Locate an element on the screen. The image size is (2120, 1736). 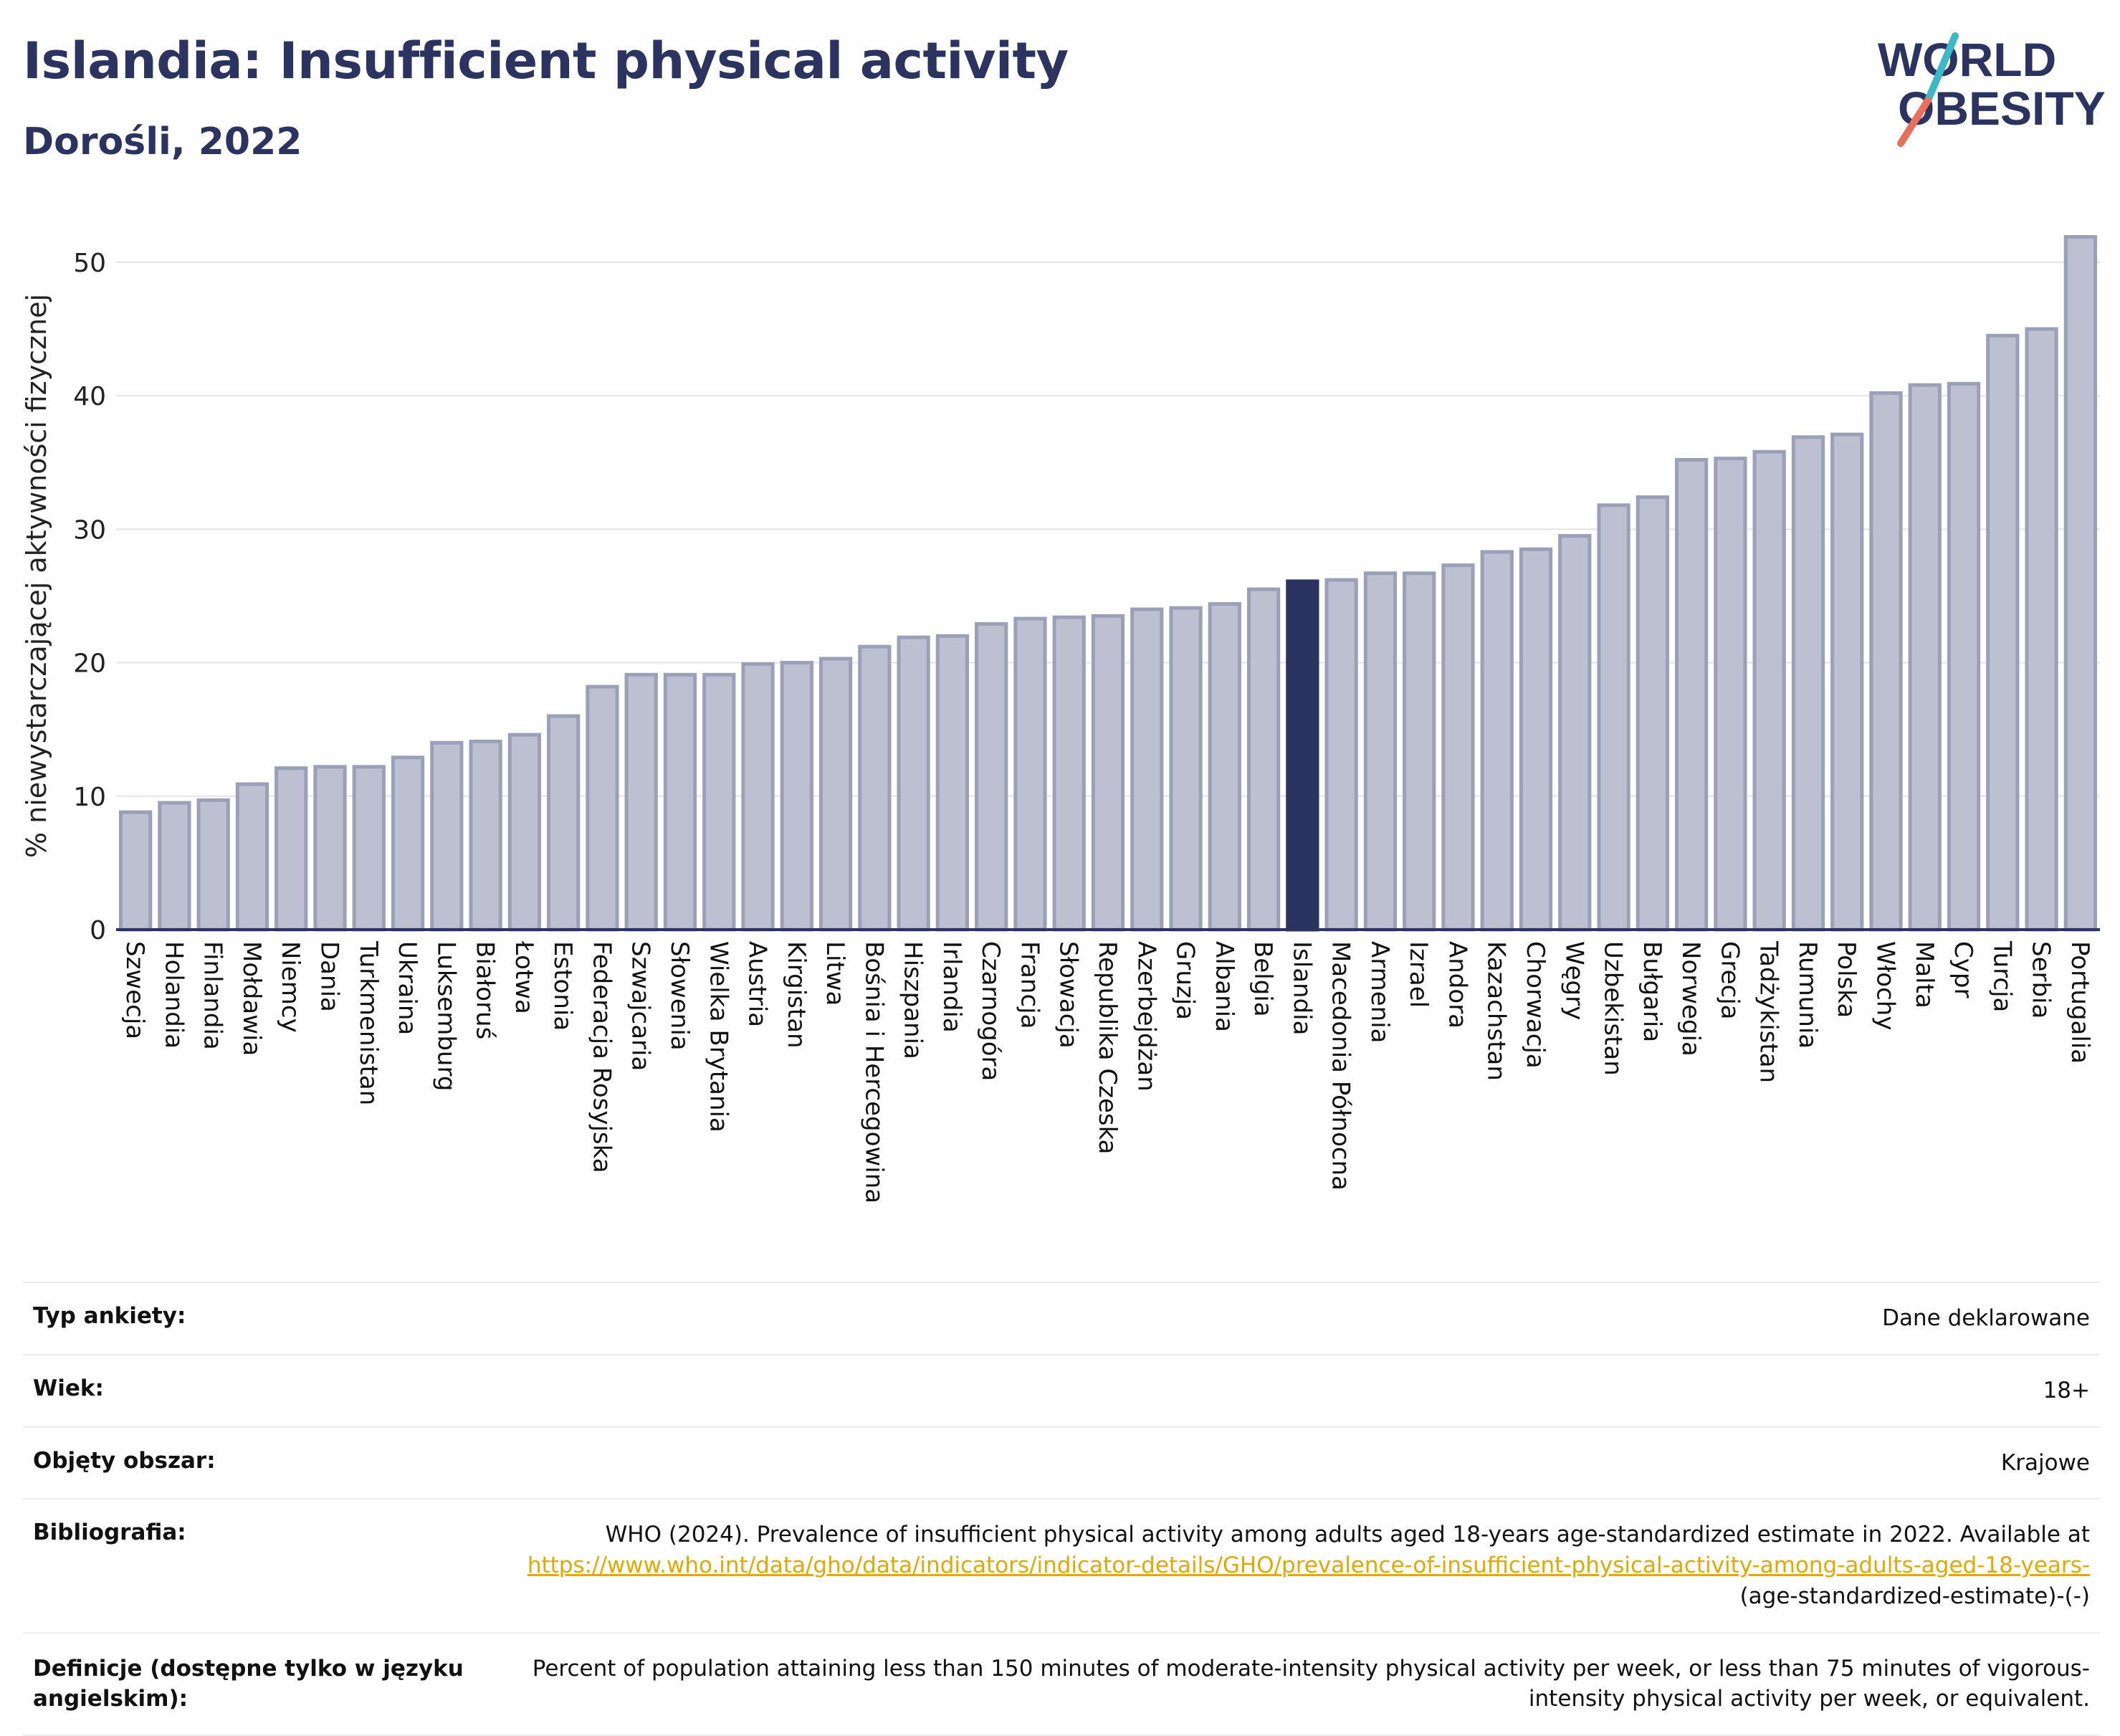
logo-slash-coral is located at coordinates (1915, 122).